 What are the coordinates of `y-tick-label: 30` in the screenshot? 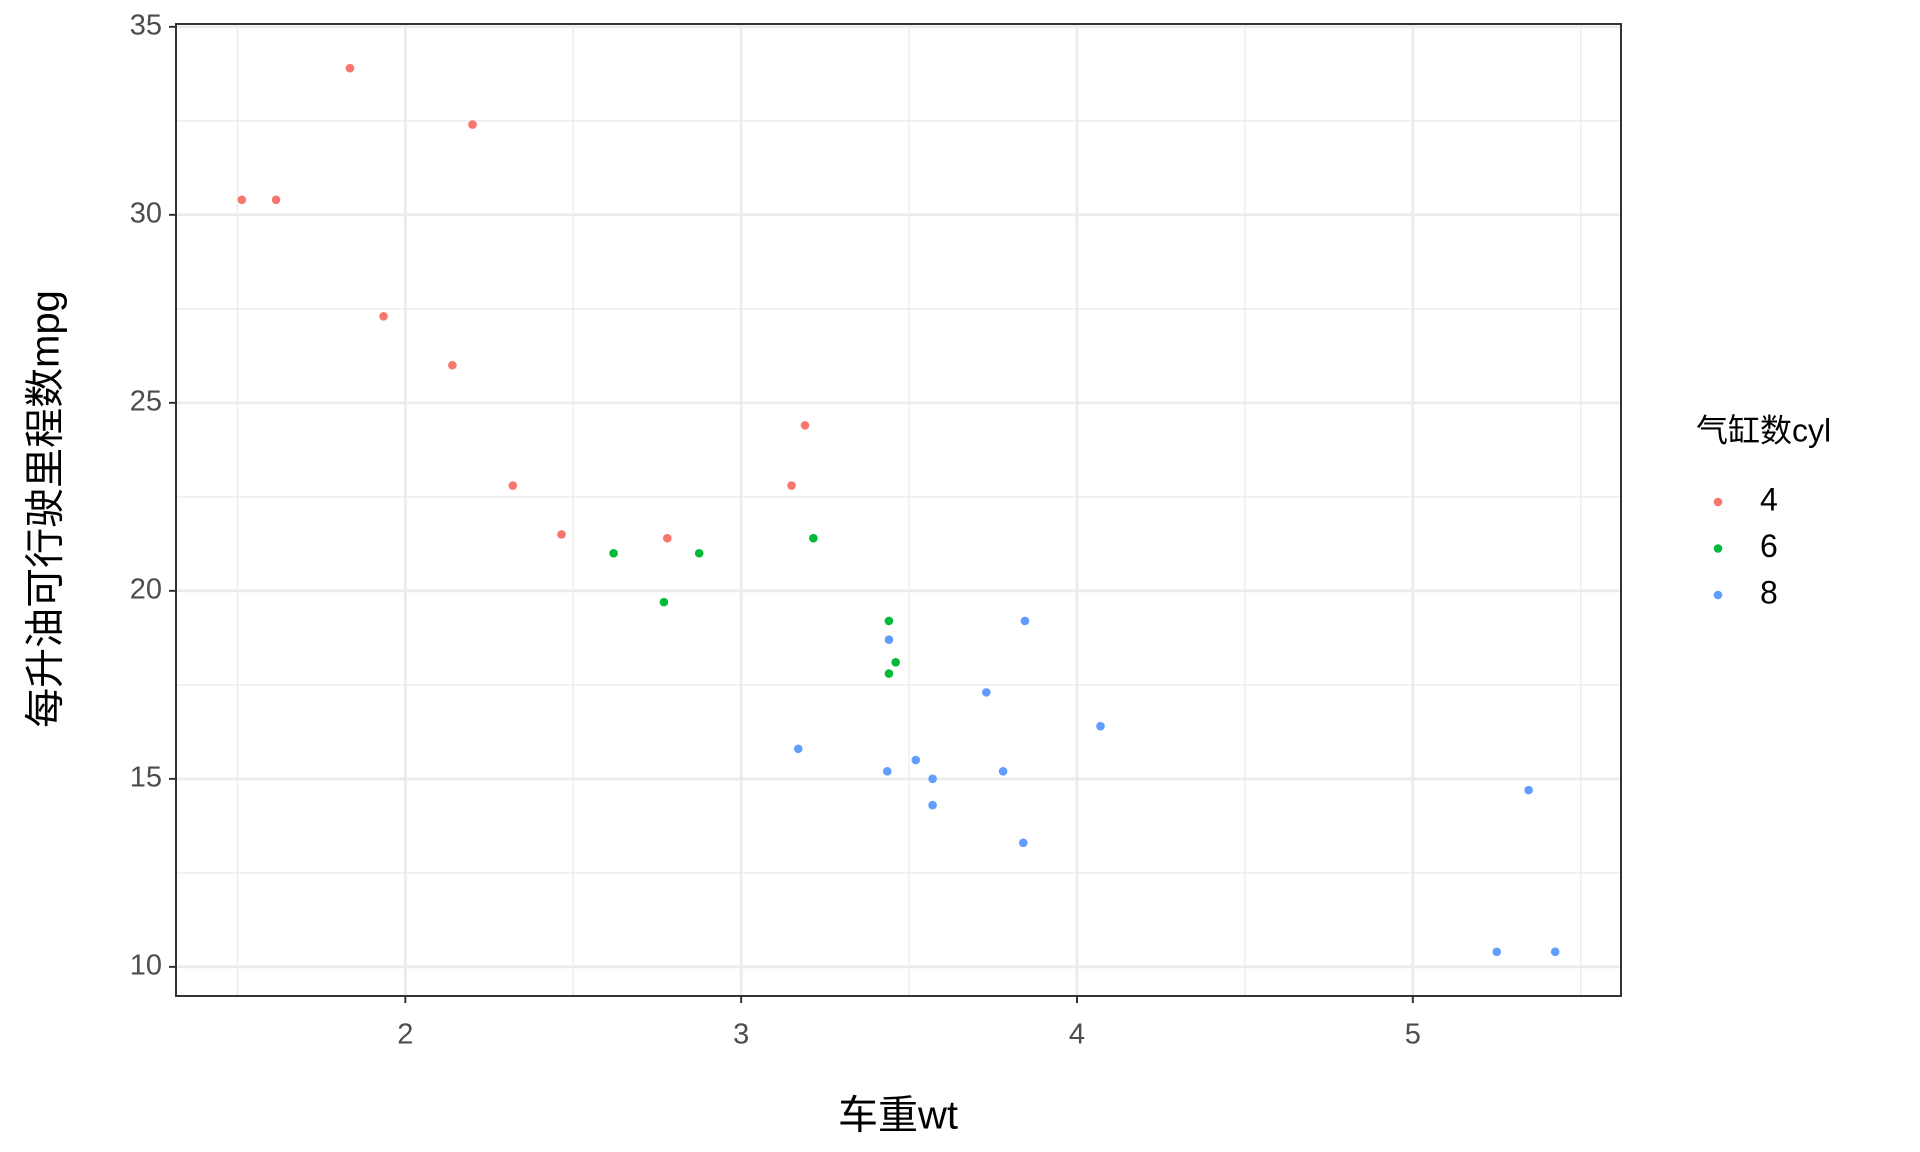 It's located at (146, 213).